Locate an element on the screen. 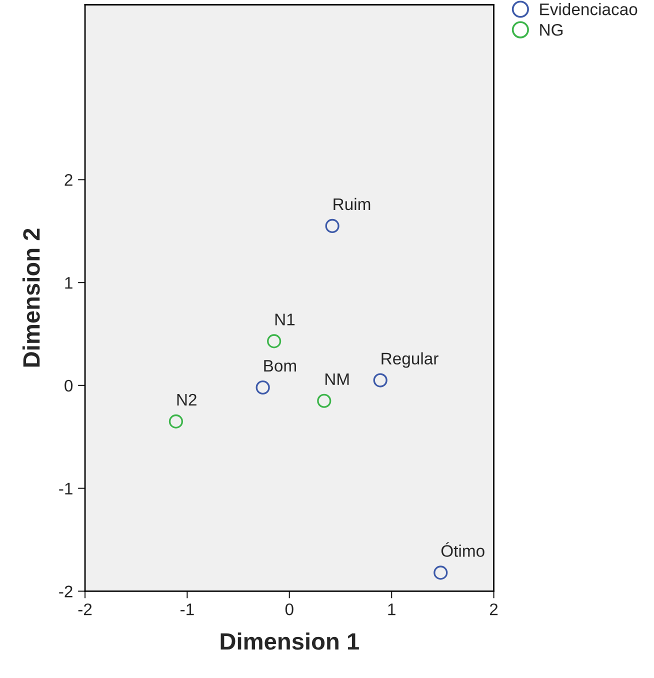  annotation: Bom is located at coordinates (280, 366).